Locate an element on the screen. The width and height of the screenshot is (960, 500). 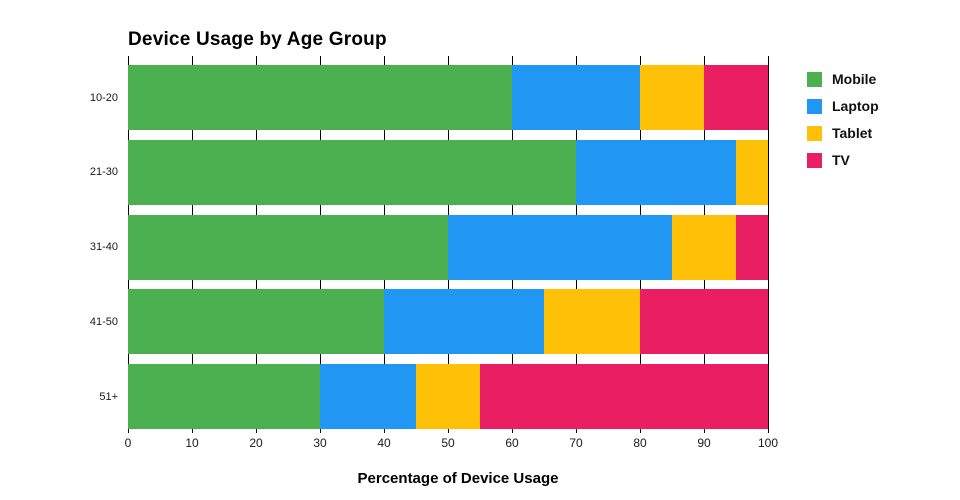
legend-label: TV is located at coordinates (841, 160).